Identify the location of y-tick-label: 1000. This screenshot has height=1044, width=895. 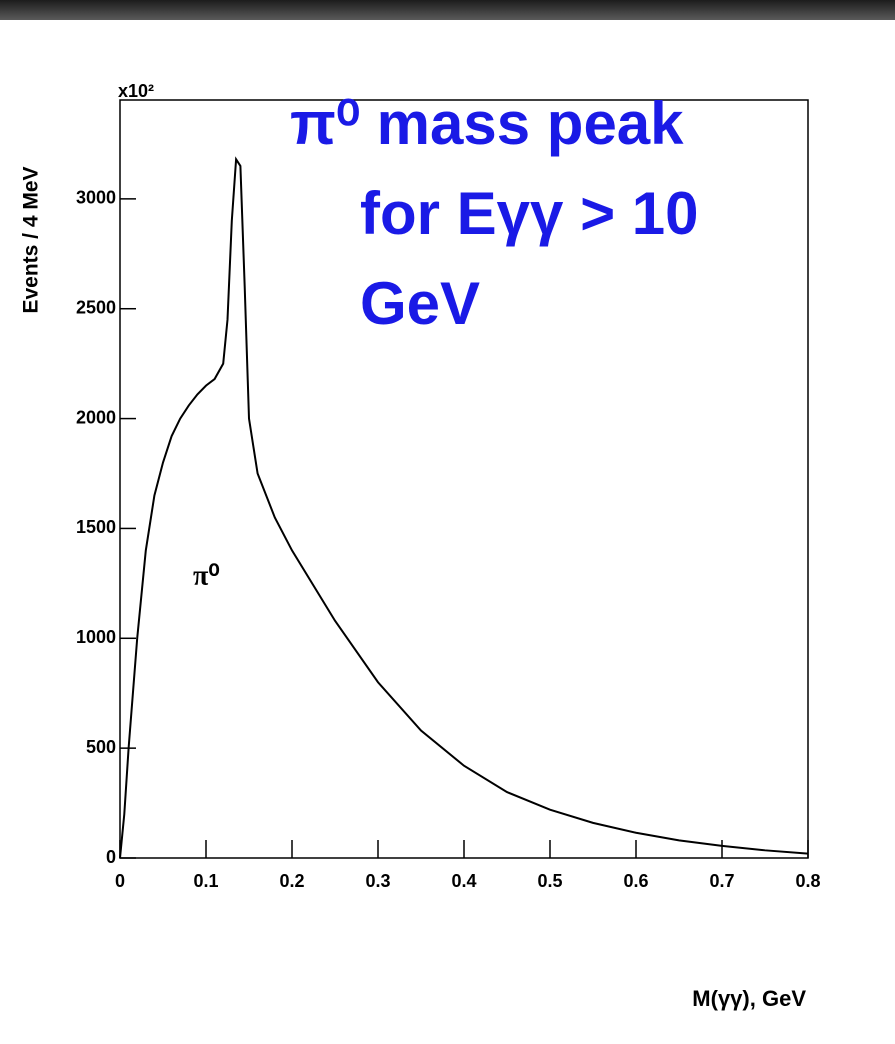
(96, 637).